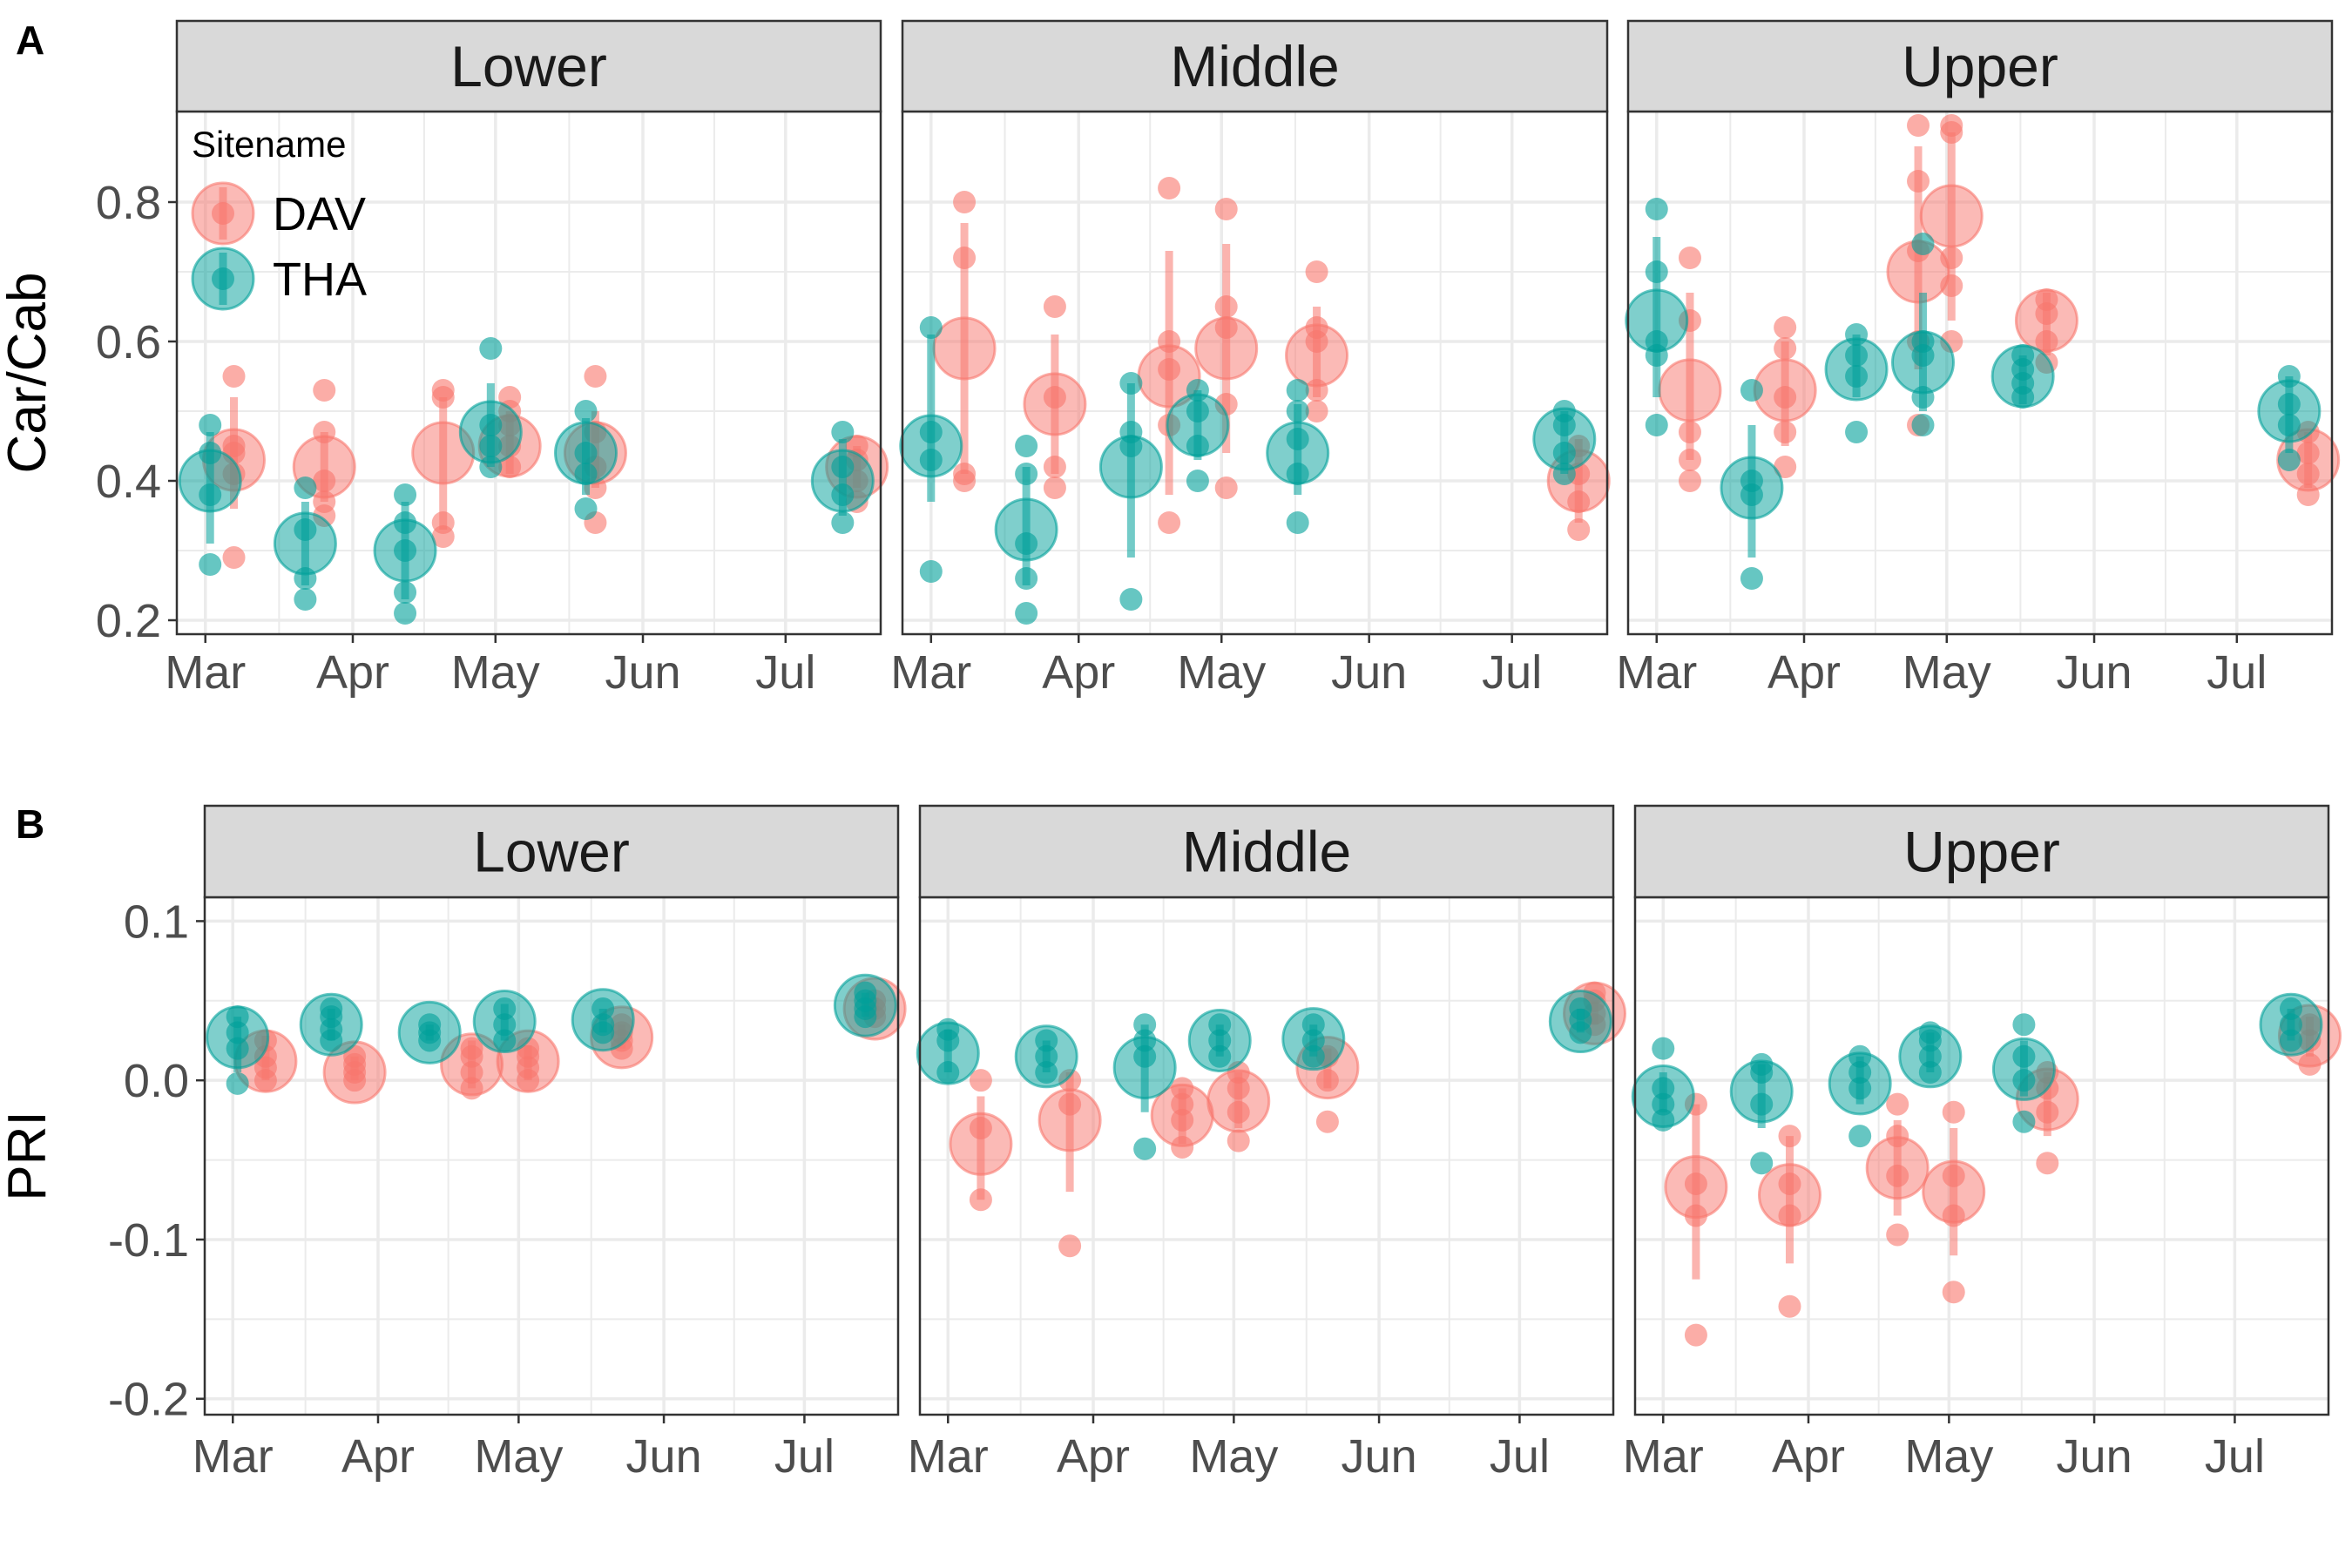 This screenshot has height=1568, width=2352. Describe the element at coordinates (269, 145) in the screenshot. I see `legend-title: Sitename` at that location.